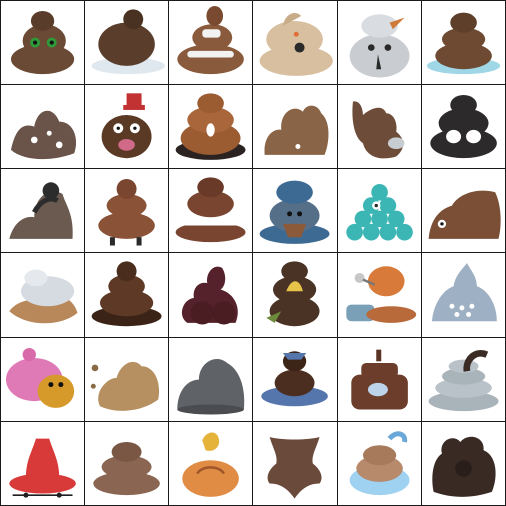 The height and width of the screenshot is (506, 506). I want to click on orange-poop-on-blue-base-image, so click(379, 294).